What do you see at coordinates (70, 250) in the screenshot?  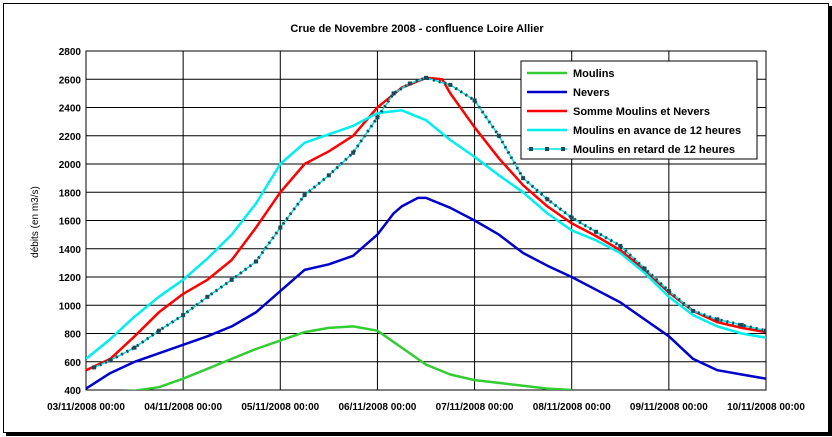 I see `y-tick-label: 1400` at bounding box center [70, 250].